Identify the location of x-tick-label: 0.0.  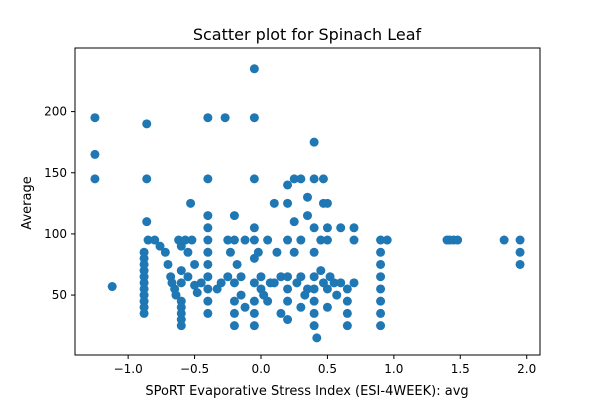
(260, 369).